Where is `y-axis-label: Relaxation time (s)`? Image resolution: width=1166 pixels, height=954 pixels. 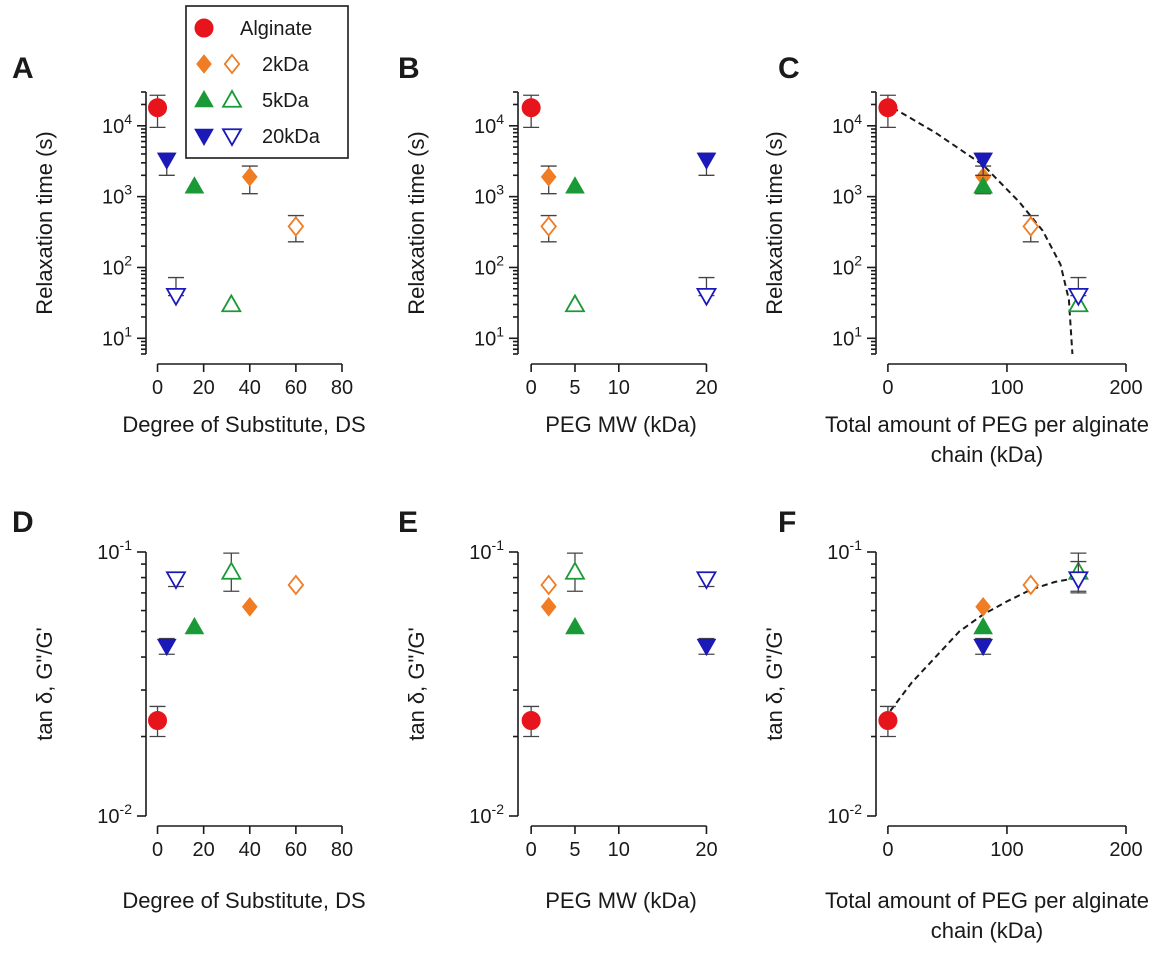
y-axis-label: Relaxation time (s) is located at coordinates (416, 222).